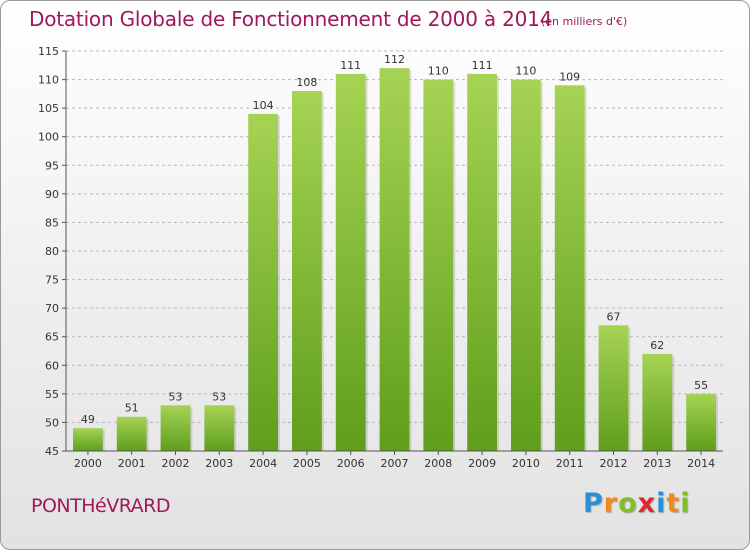 The height and width of the screenshot is (550, 750). Describe the element at coordinates (100, 506) in the screenshot. I see `commune-name: PONTHéVRARD` at that location.